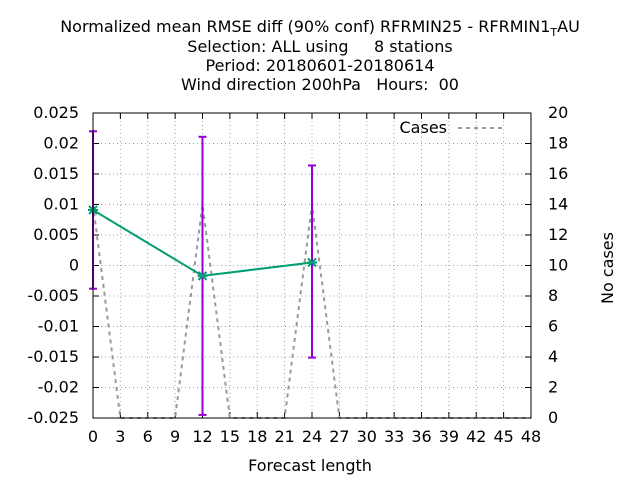  Describe the element at coordinates (93, 436) in the screenshot. I see `x-tick-label: 0` at that location.